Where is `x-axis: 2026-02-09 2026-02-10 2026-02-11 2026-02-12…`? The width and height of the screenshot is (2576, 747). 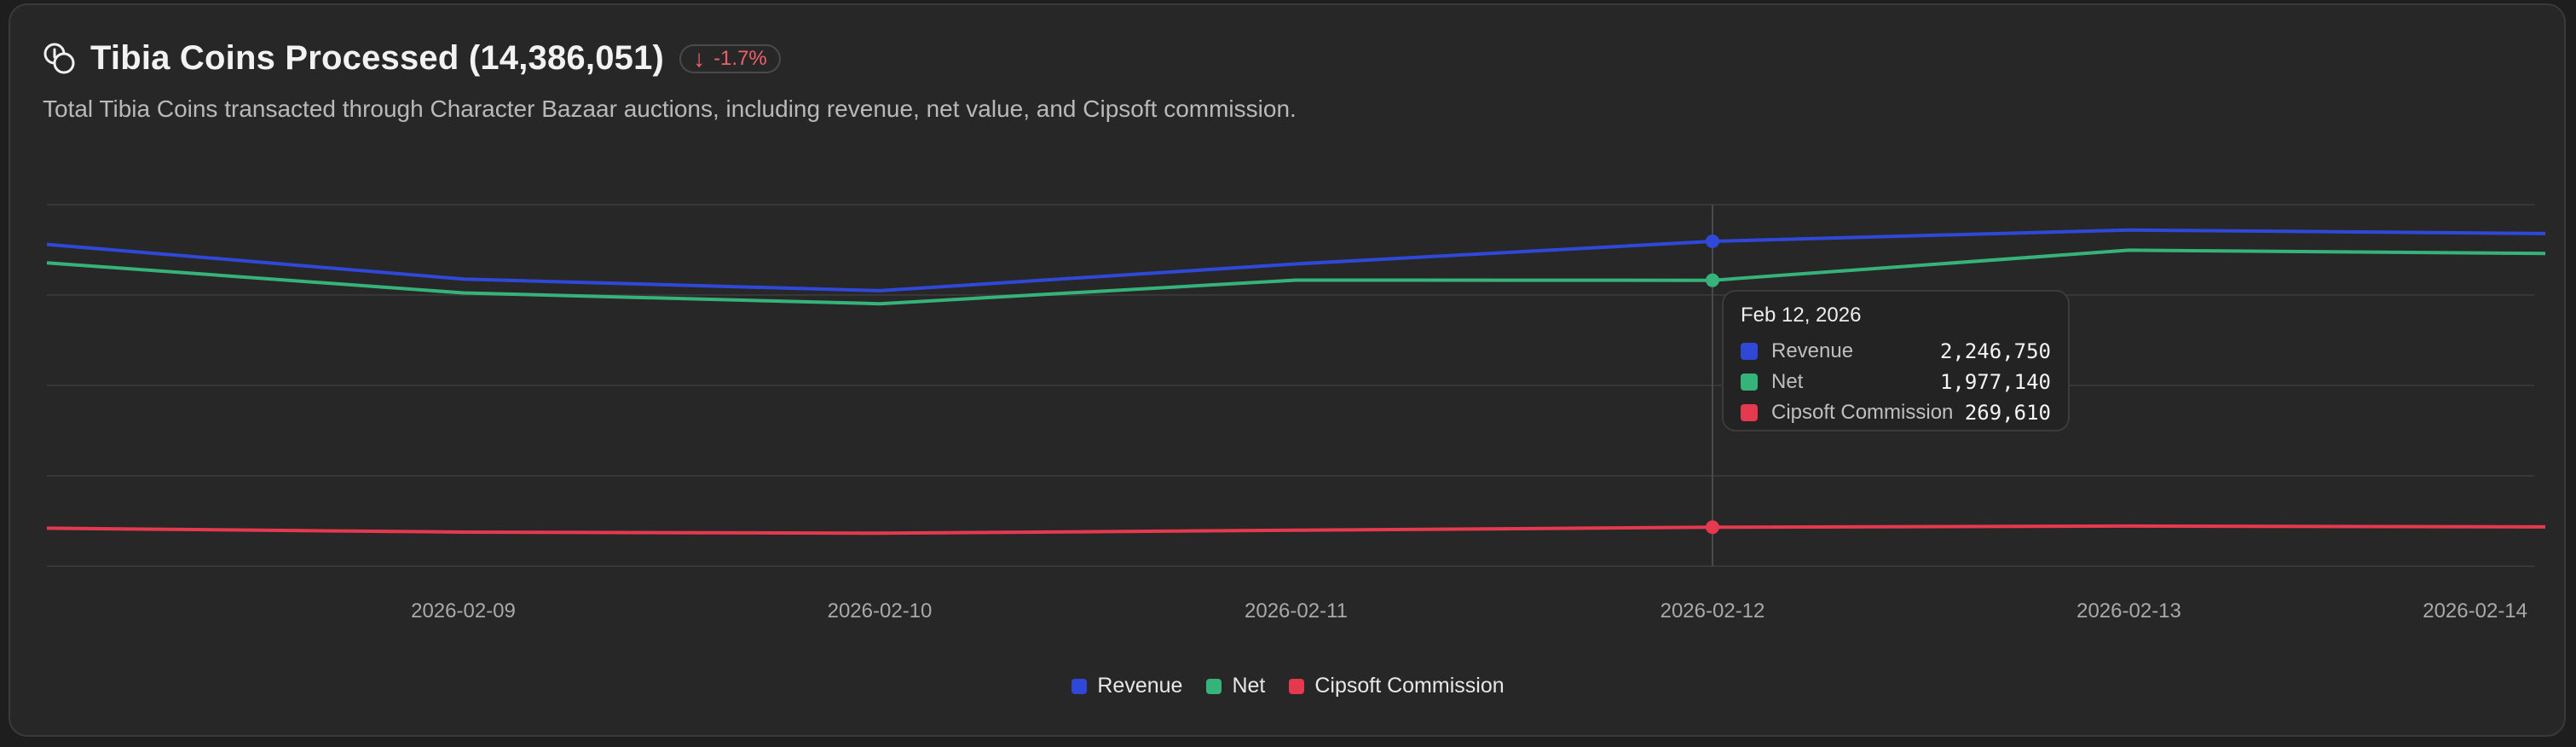
x-axis: 2026-02-09 2026-02-10 2026-02-11 2026-02-12… is located at coordinates (1469, 610).